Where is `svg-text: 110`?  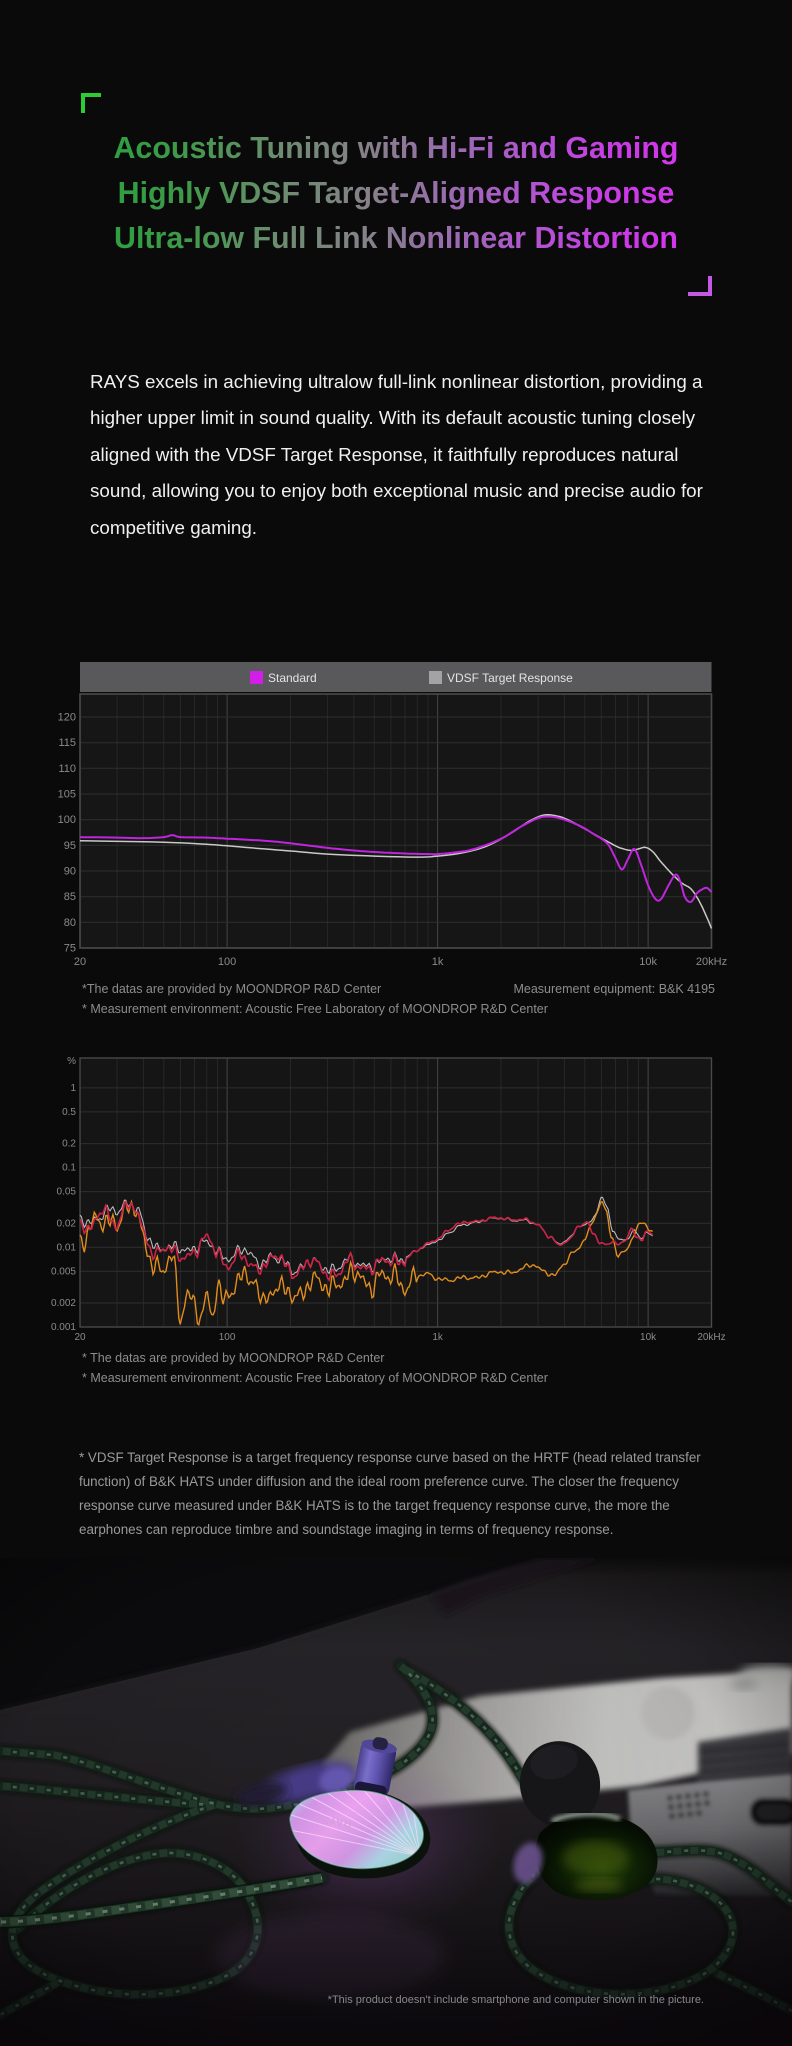
svg-text: 110 is located at coordinates (67, 769).